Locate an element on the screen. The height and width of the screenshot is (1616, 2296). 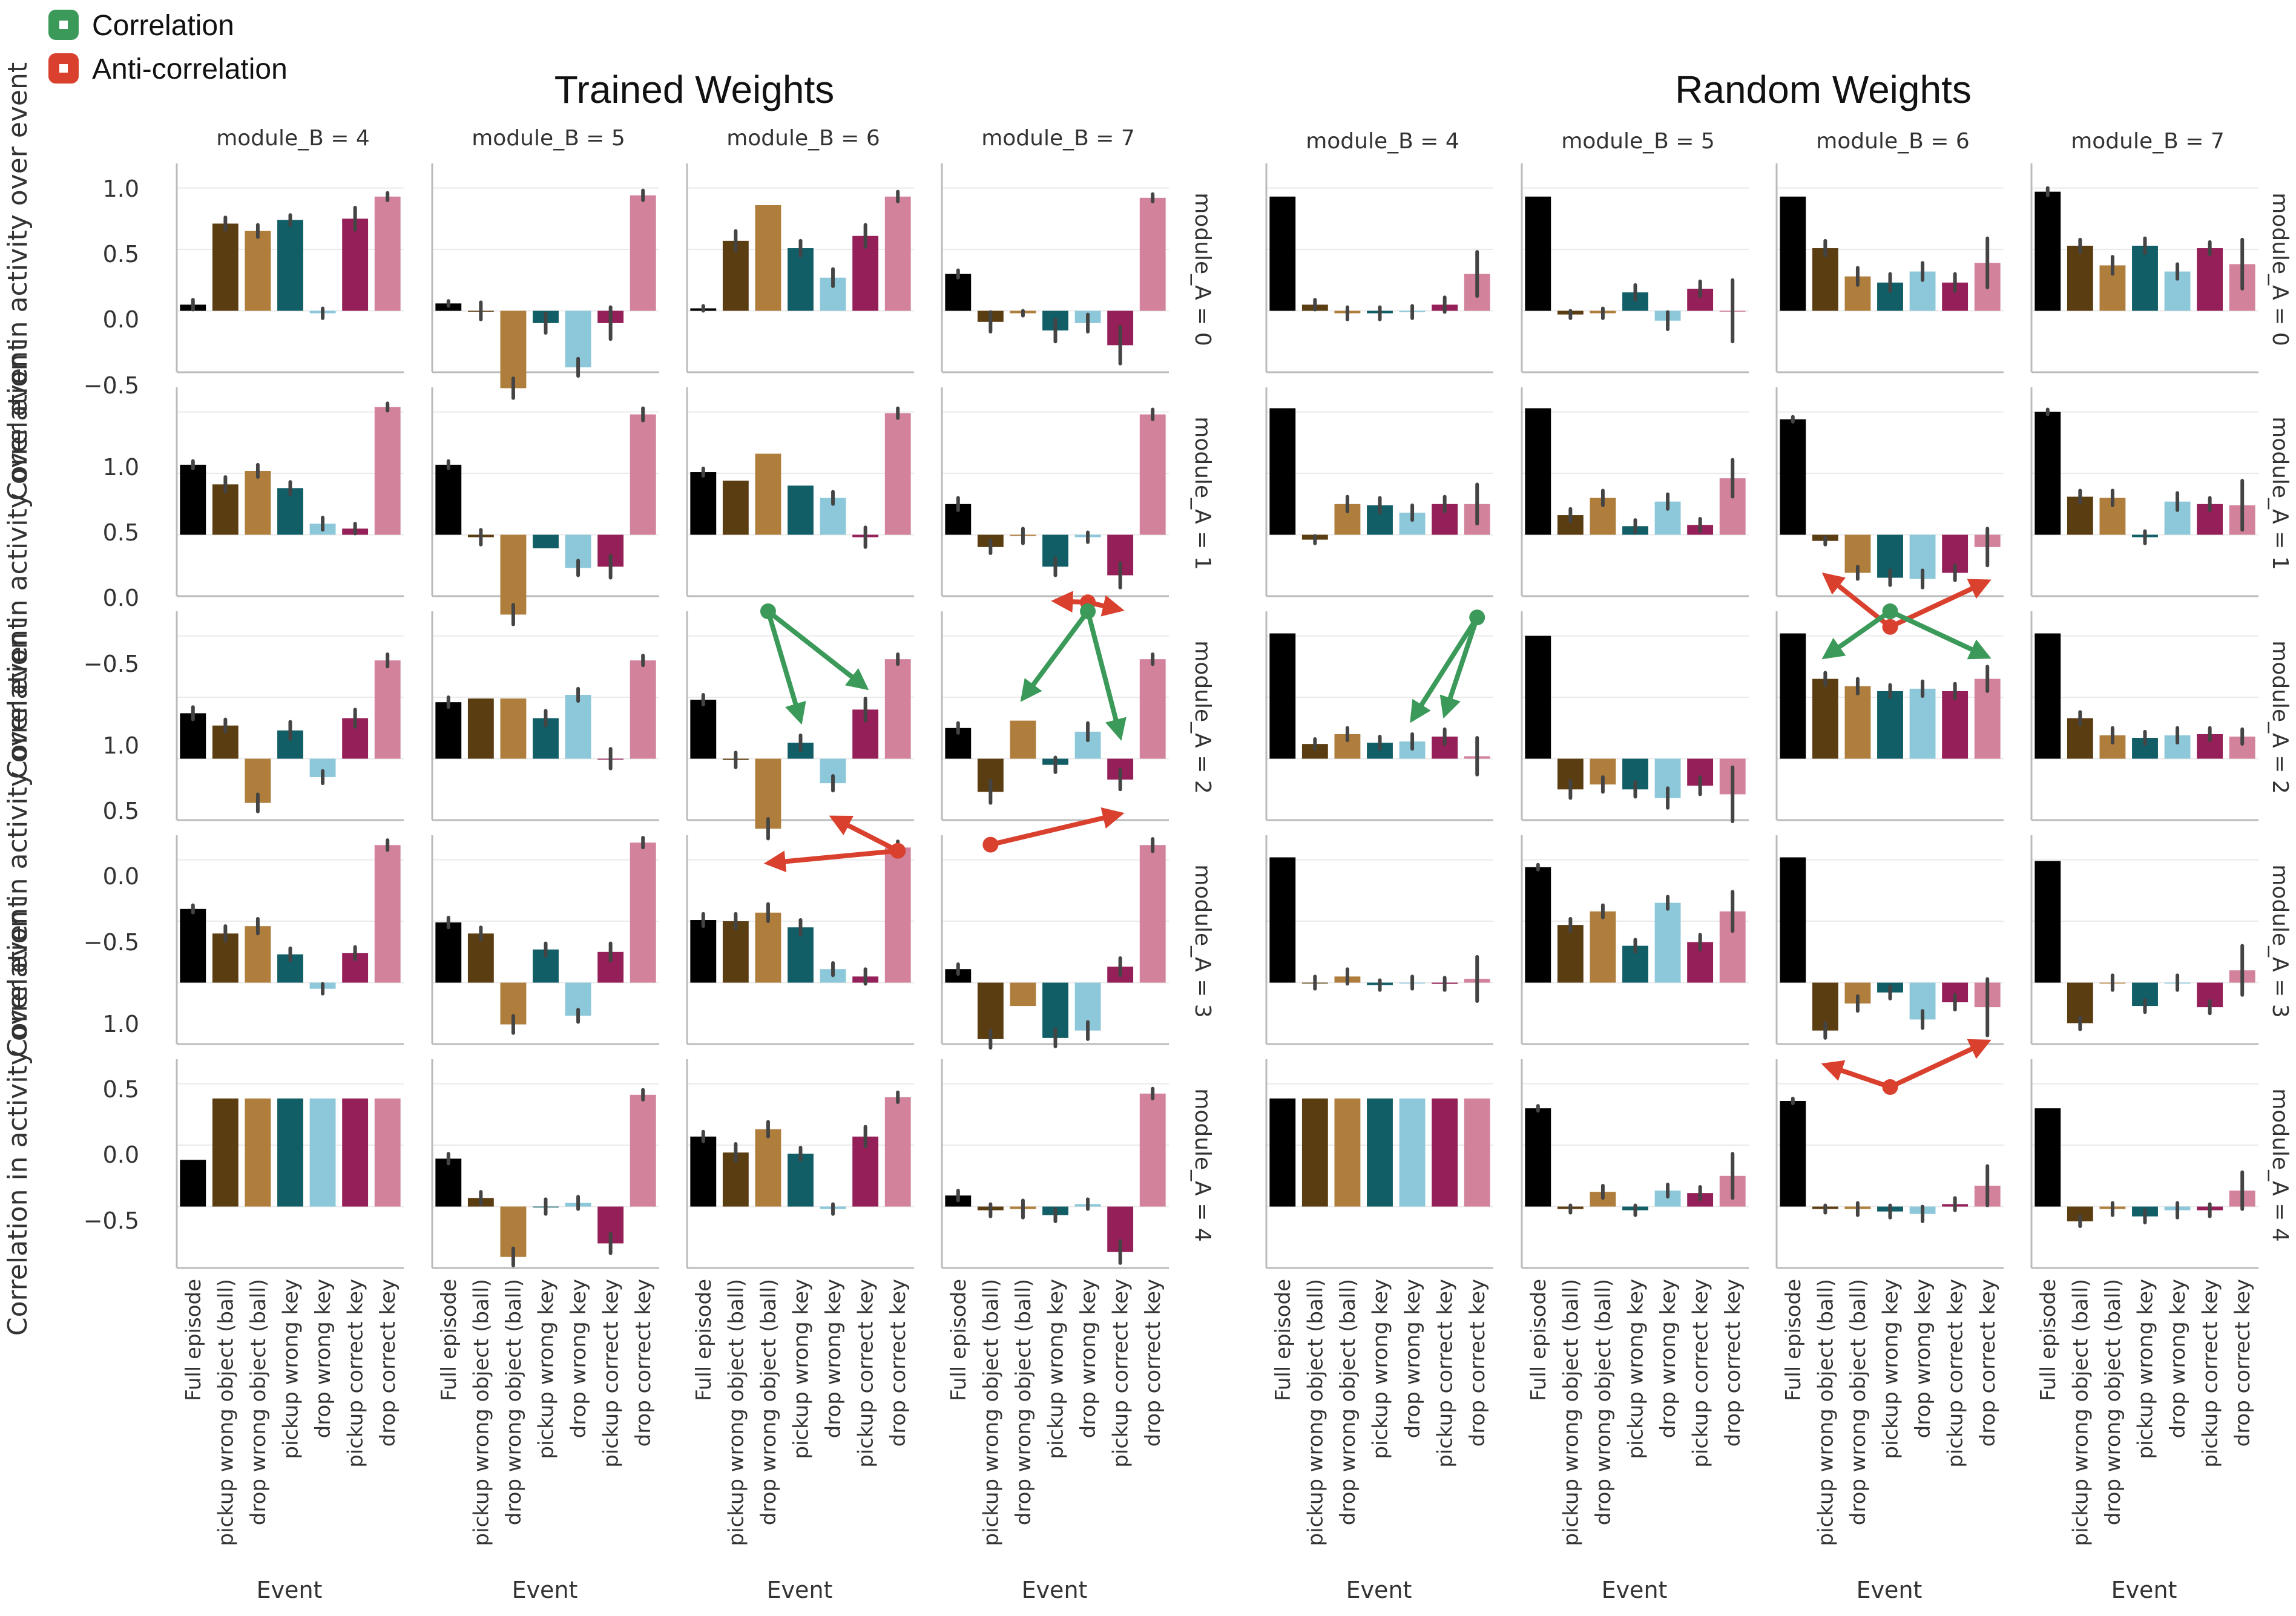
col-header: module_B = 5 is located at coordinates (549, 138).